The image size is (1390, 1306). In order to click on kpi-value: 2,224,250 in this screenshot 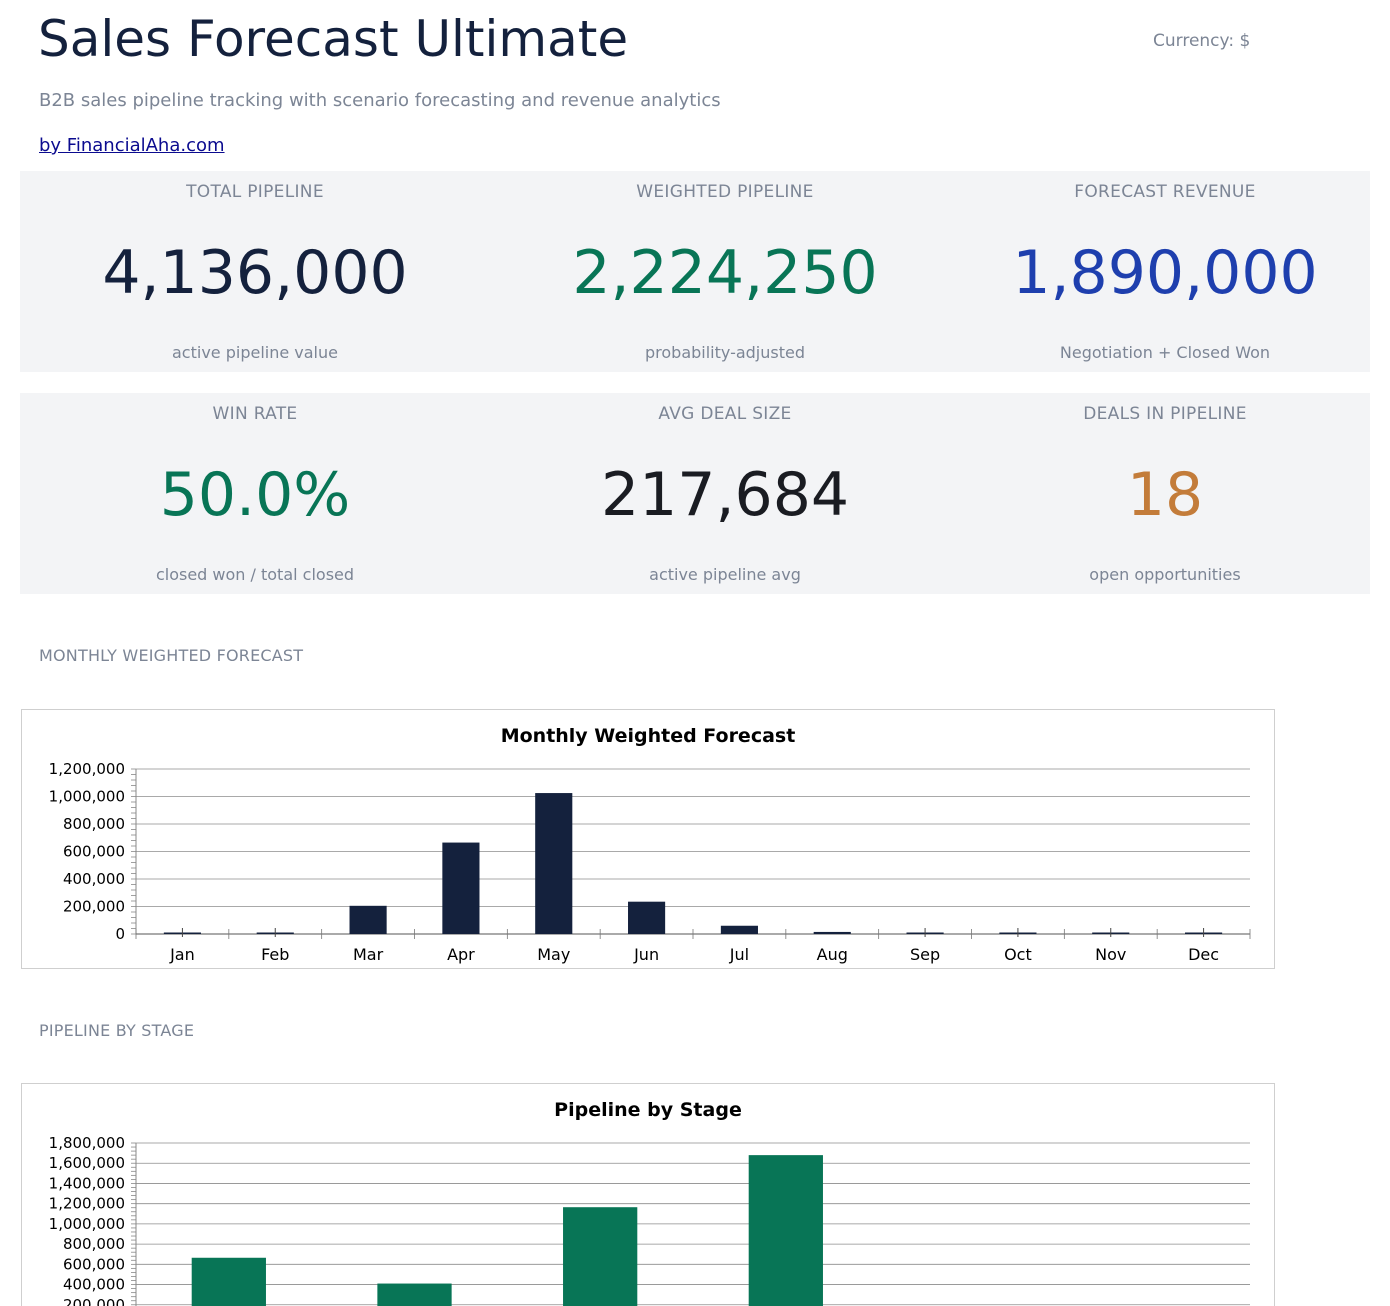, I will do `click(725, 273)`.